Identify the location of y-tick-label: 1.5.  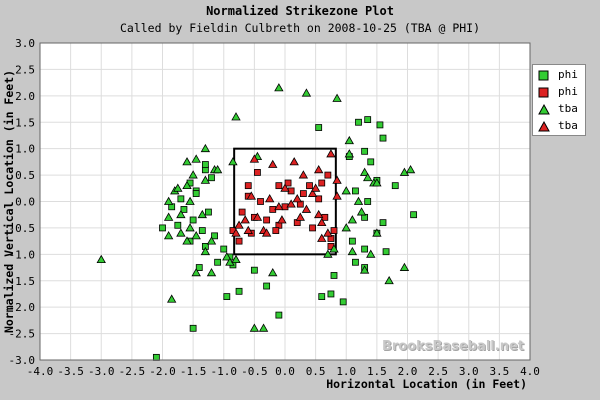
(25, 122).